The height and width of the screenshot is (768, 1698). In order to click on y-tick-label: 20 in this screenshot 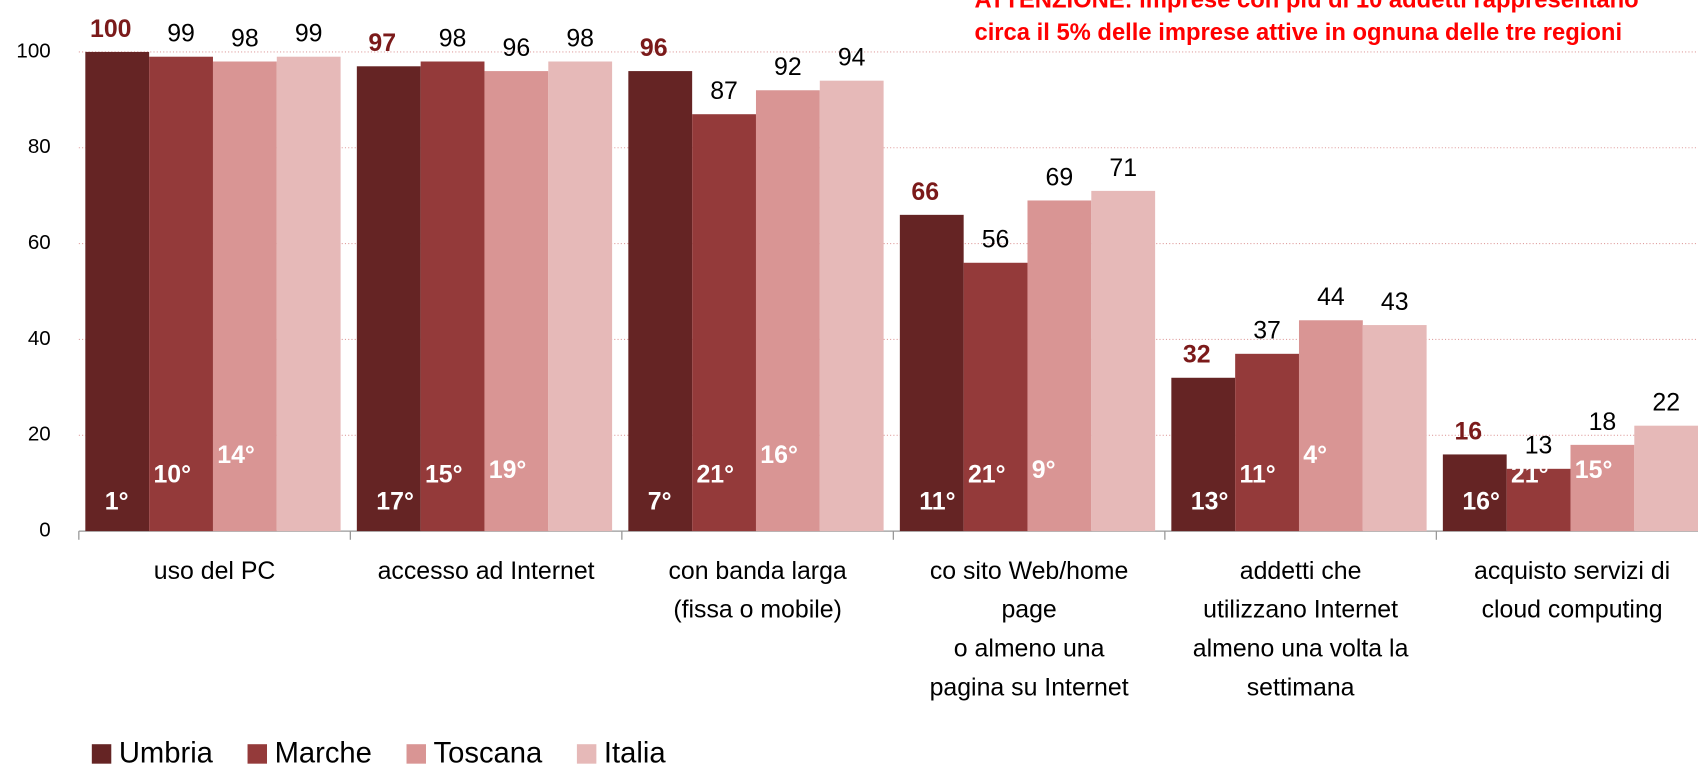, I will do `click(39, 434)`.